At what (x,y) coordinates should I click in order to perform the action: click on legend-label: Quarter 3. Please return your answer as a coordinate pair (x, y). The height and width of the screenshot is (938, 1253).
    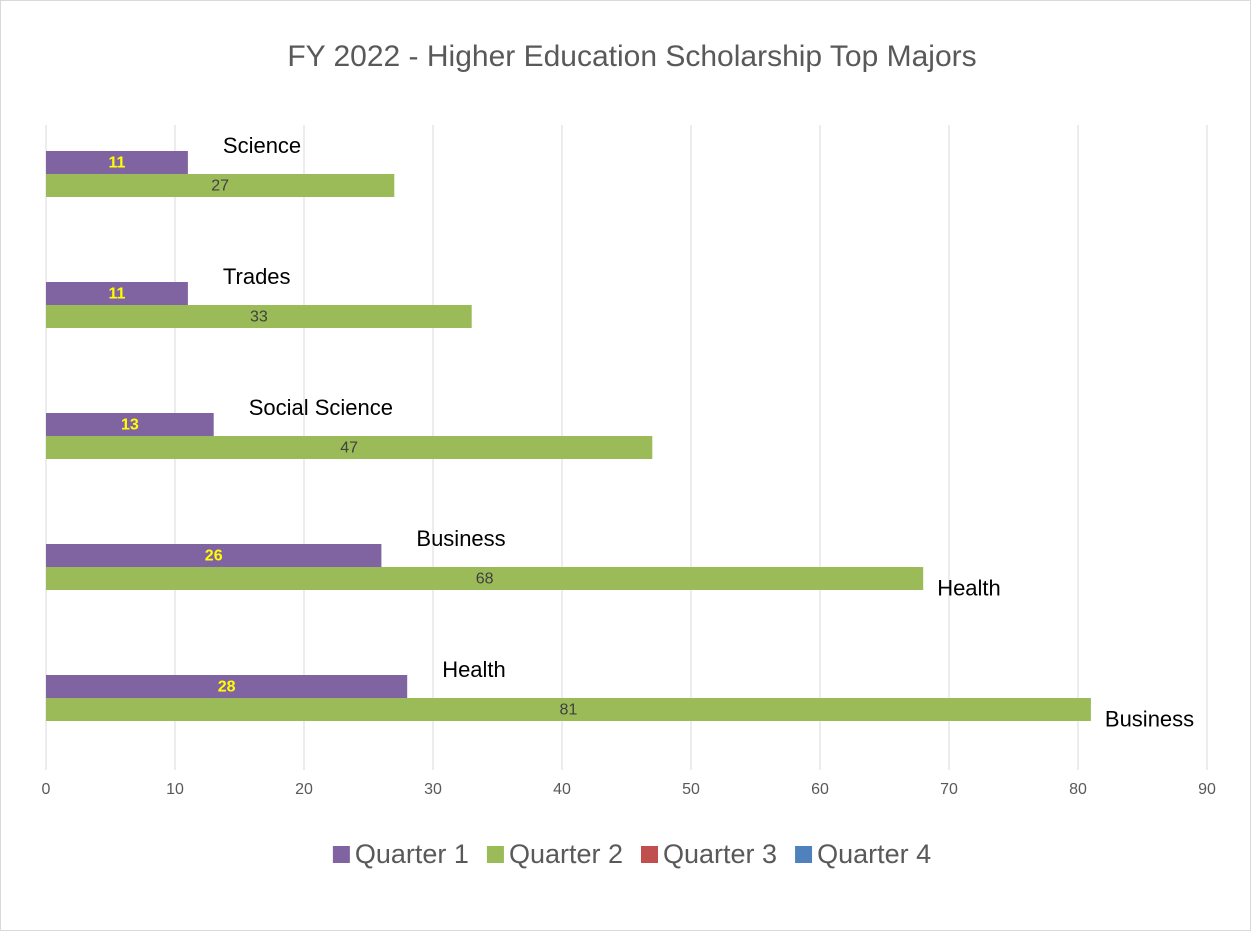
    Looking at the image, I should click on (720, 854).